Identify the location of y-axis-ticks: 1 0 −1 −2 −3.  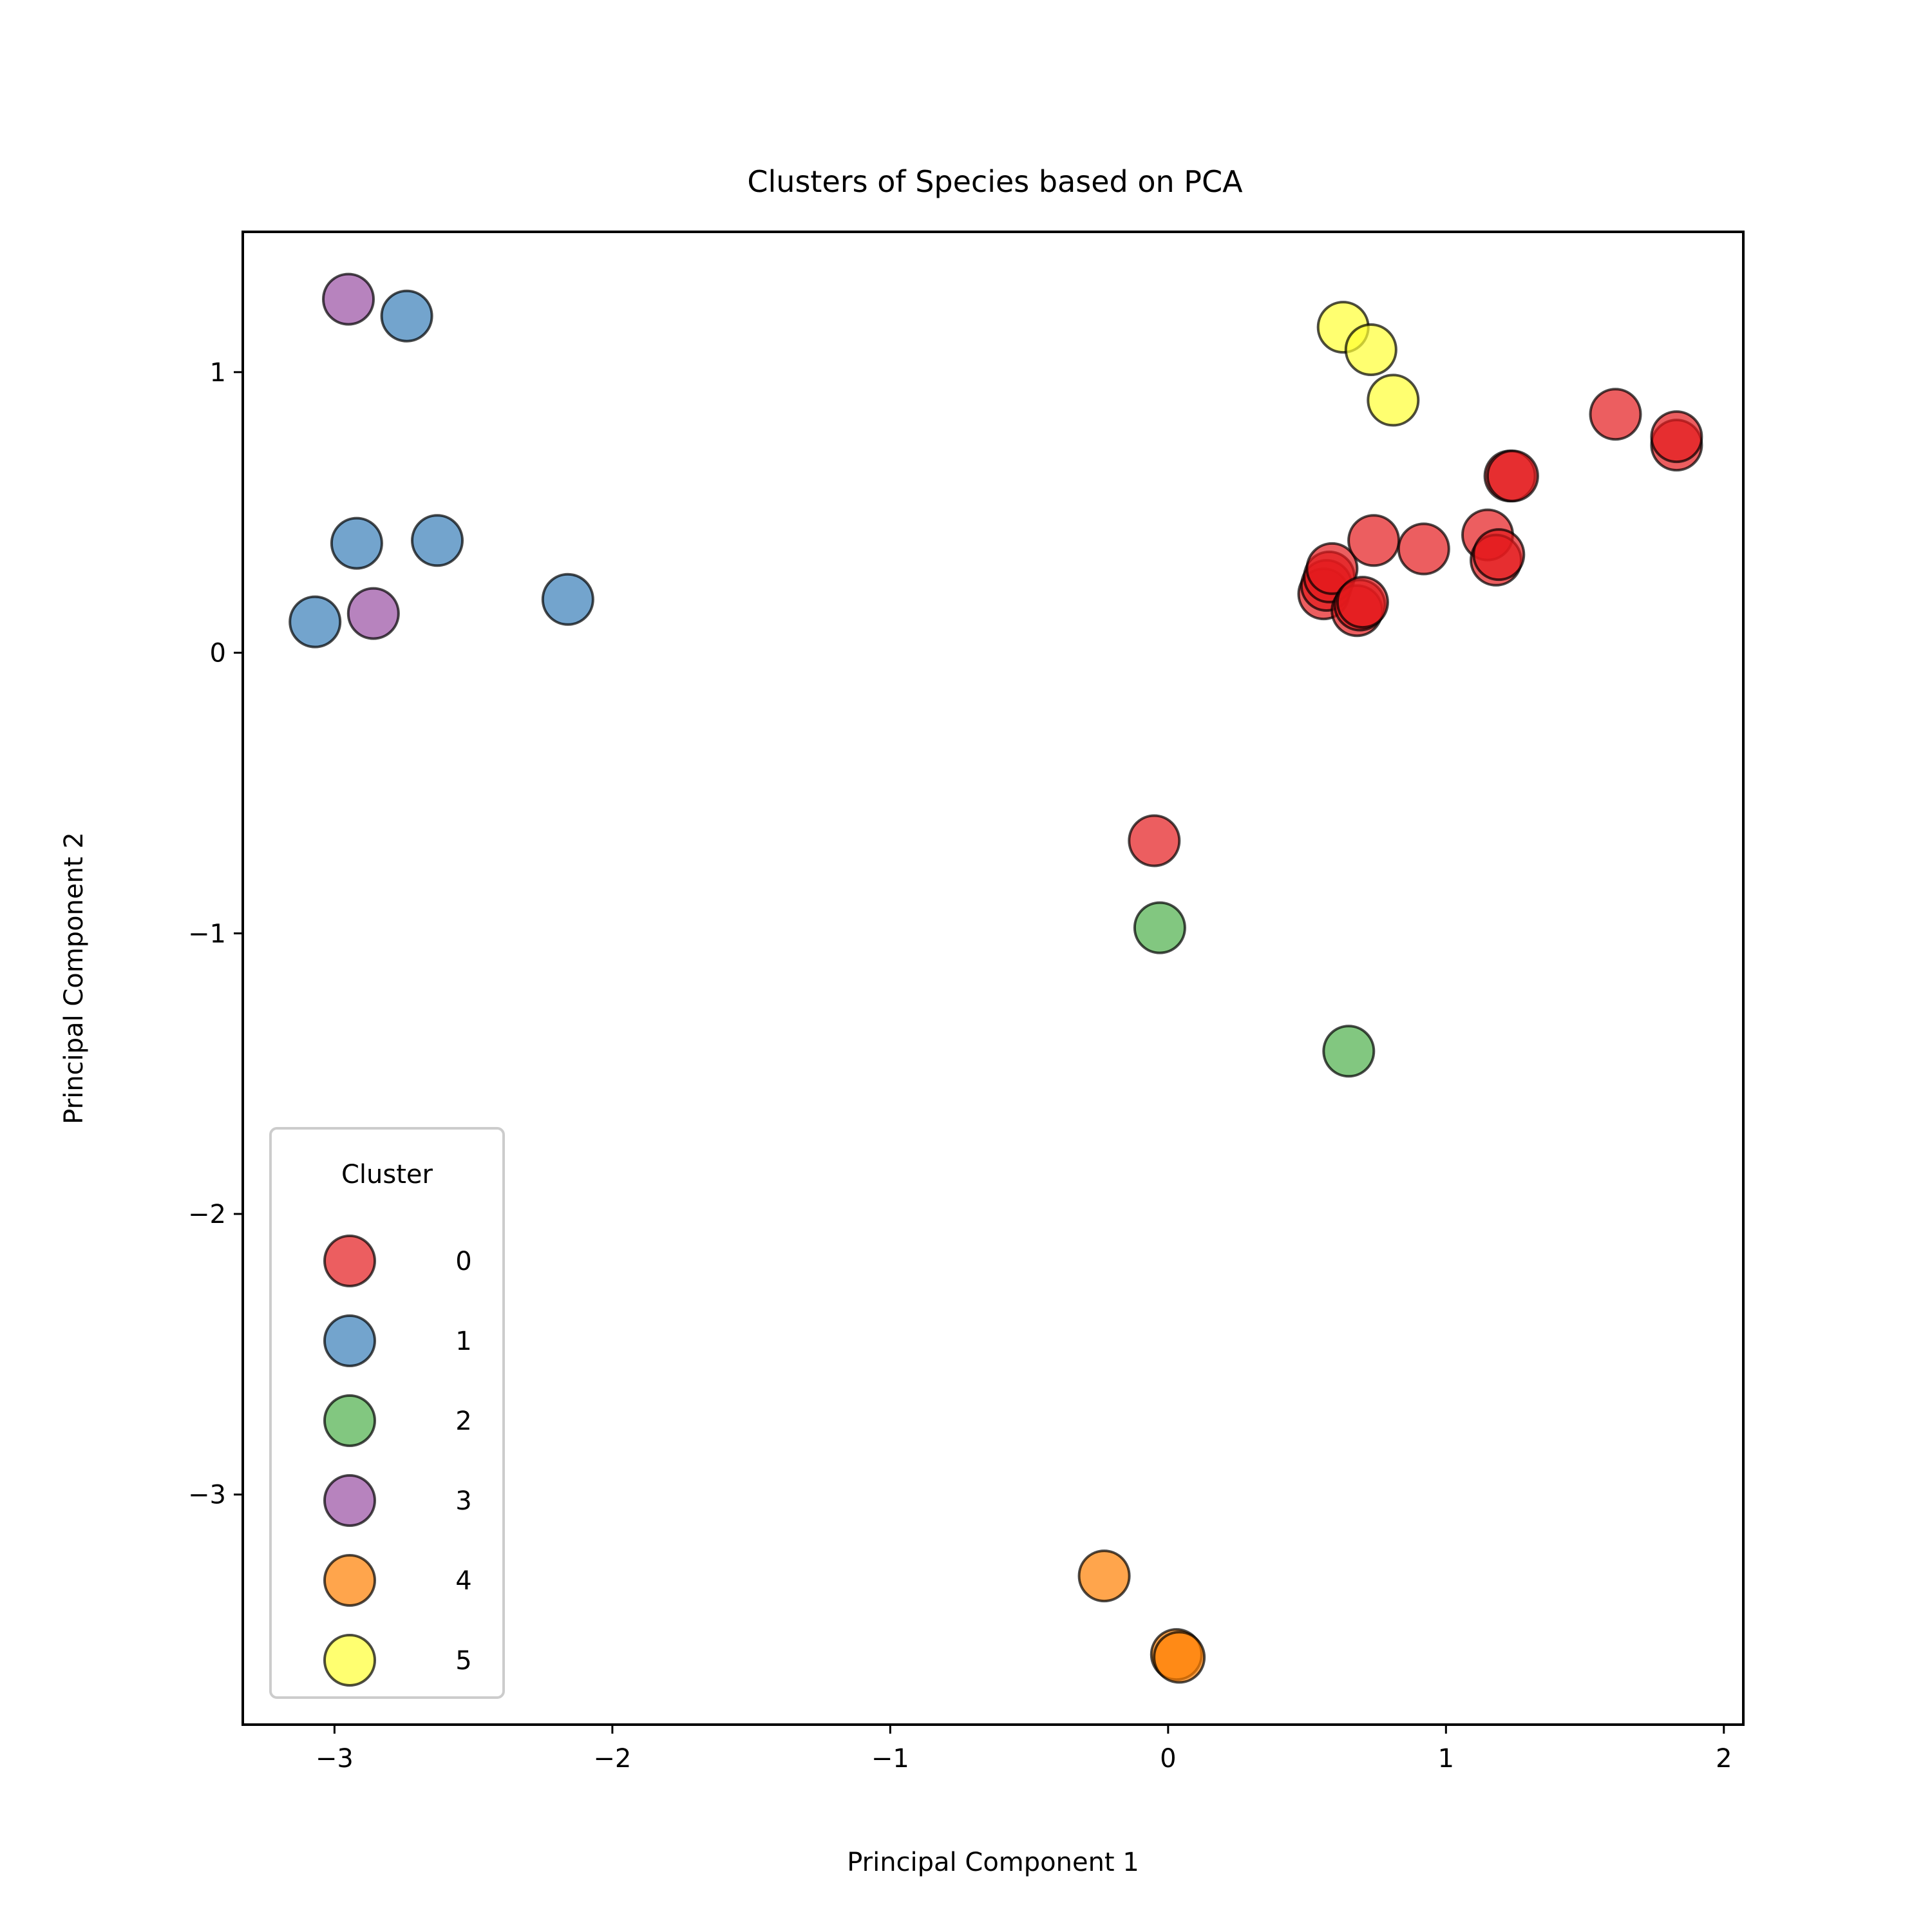
(215, 934).